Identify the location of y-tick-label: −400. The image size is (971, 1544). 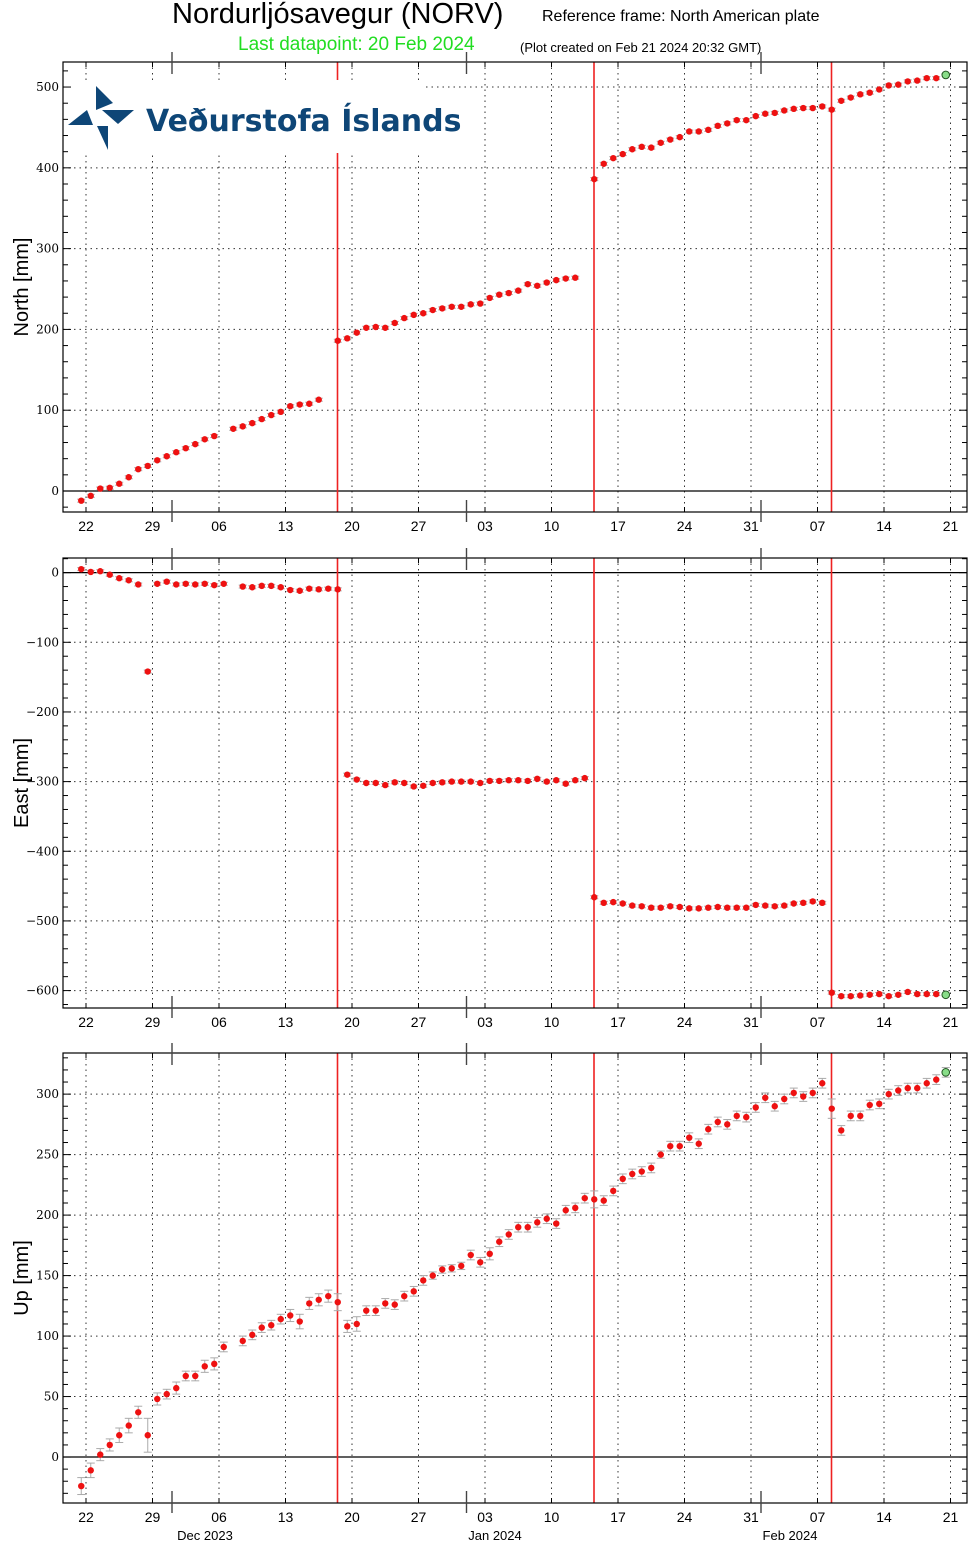
(42, 851).